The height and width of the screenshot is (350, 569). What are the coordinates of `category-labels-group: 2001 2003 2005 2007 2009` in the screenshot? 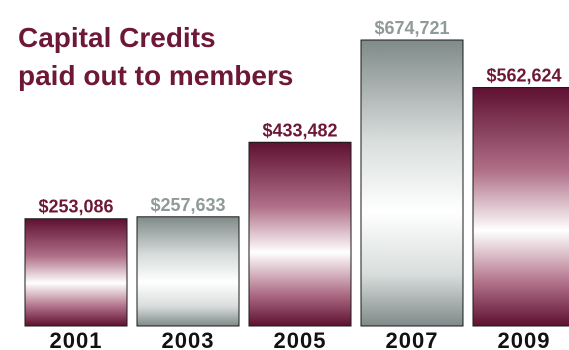 It's located at (300, 339).